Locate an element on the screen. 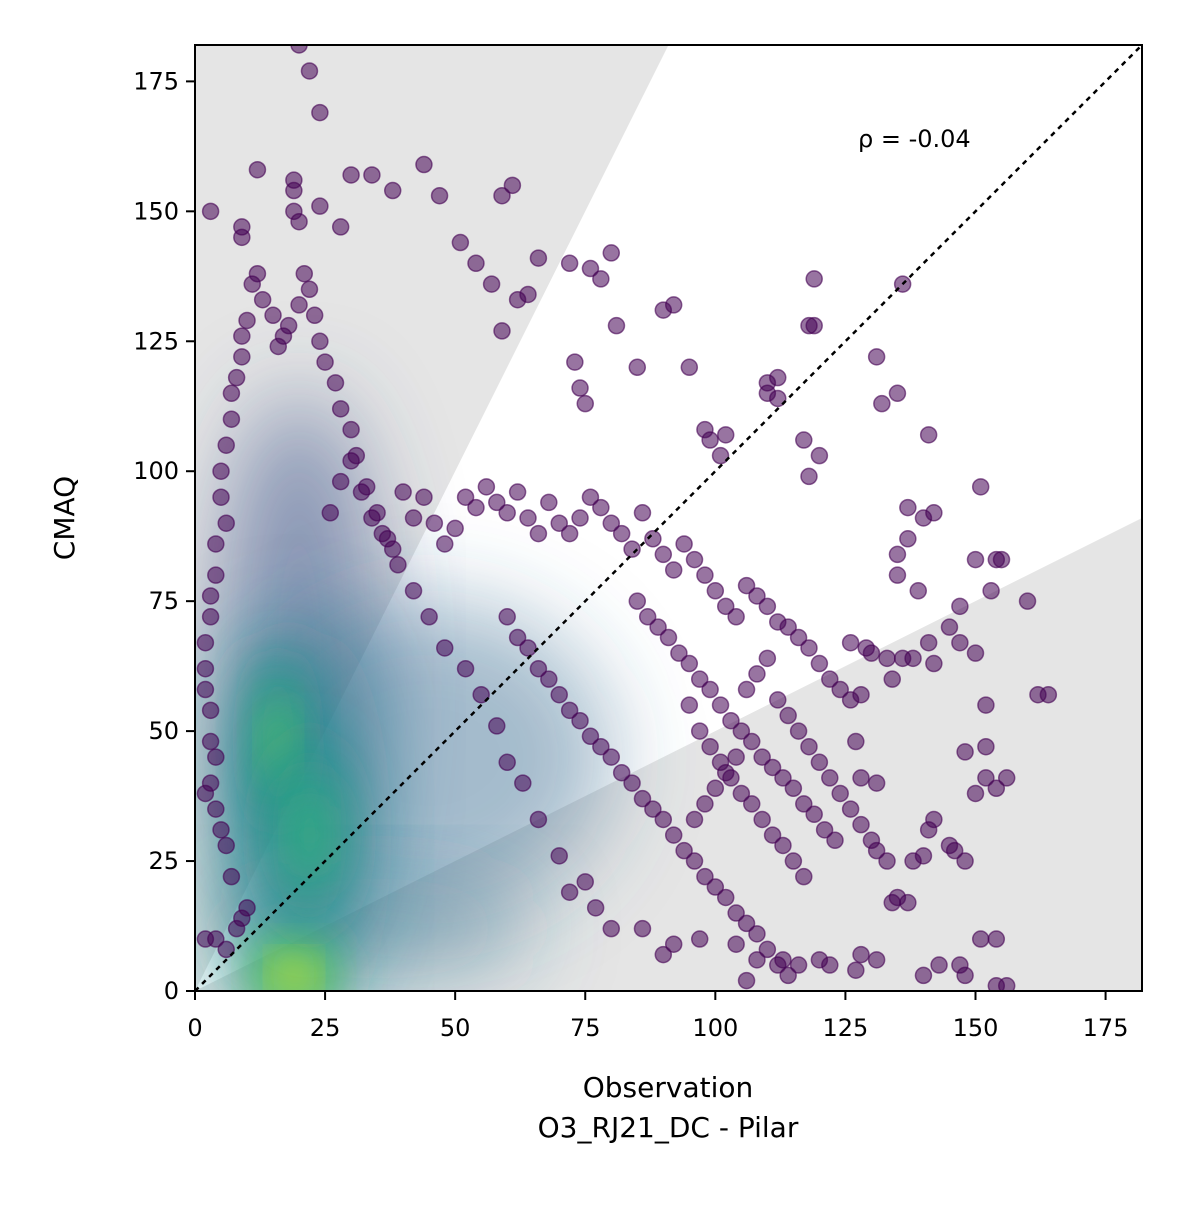 The width and height of the screenshot is (1200, 1205). x-tick-label: 175 is located at coordinates (1106, 1028).